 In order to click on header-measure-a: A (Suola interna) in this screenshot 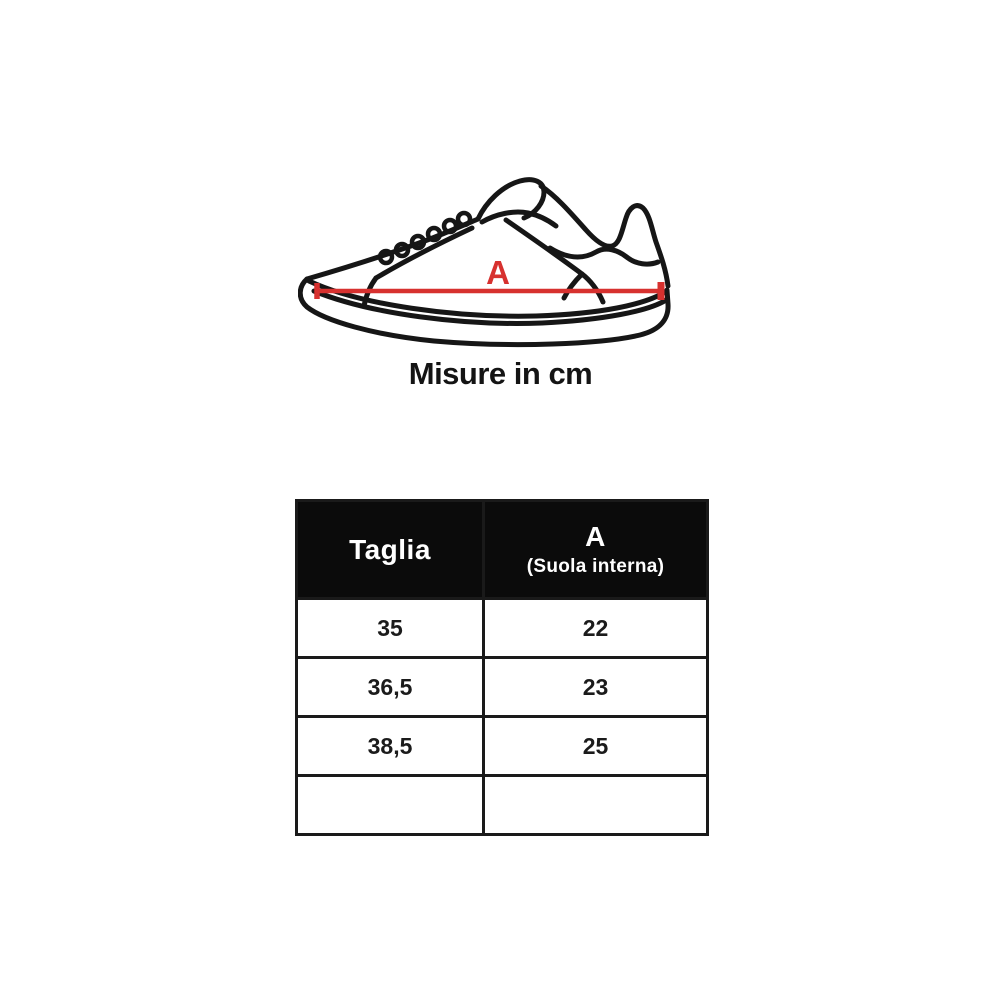, I will do `click(595, 549)`.